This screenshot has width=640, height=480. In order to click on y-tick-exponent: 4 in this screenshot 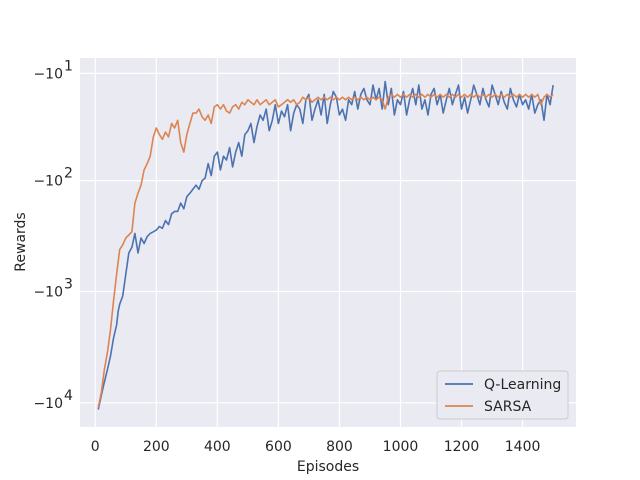, I will do `click(68, 396)`.